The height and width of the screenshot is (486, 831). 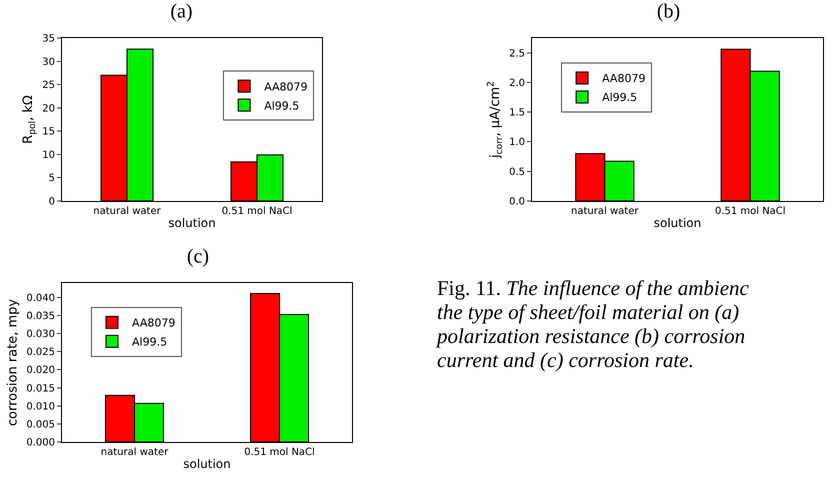 What do you see at coordinates (12, 362) in the screenshot?
I see `y-axis-title: corrosion rate, mpy` at bounding box center [12, 362].